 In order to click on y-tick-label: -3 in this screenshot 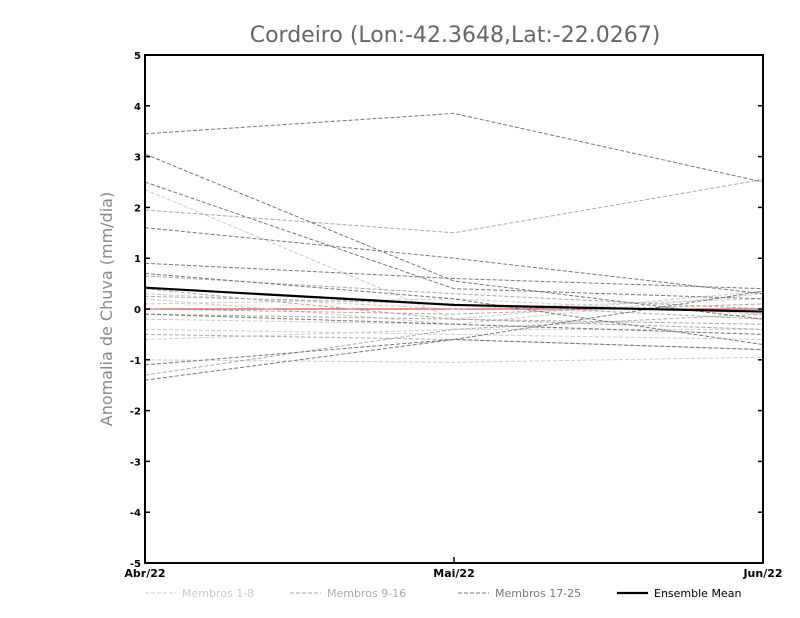, I will do `click(135, 462)`.